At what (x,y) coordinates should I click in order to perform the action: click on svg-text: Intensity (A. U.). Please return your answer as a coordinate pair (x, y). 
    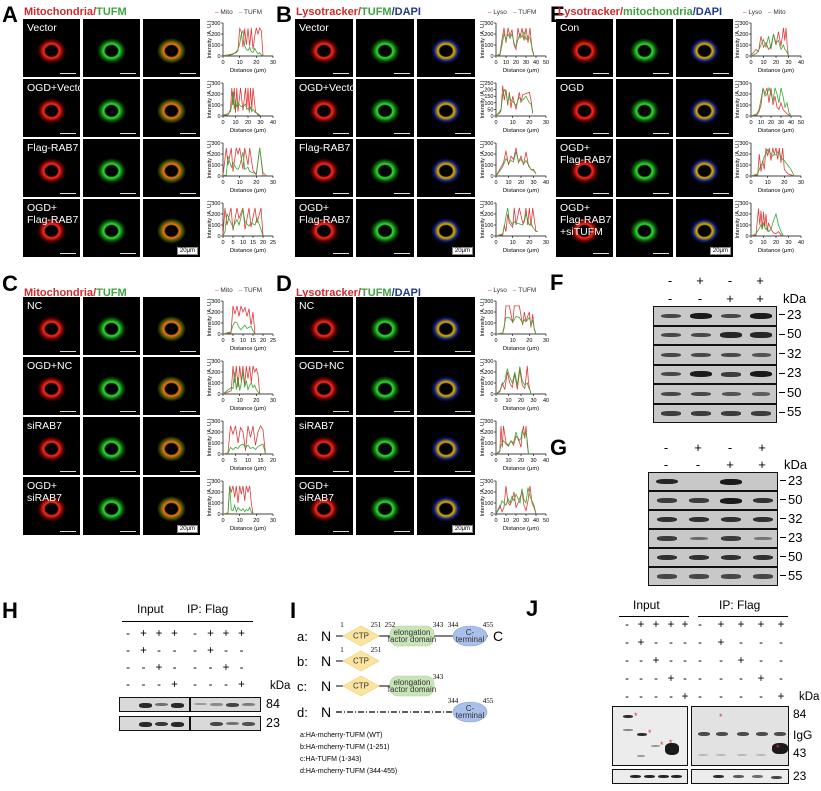
    Looking at the image, I should click on (210, 497).